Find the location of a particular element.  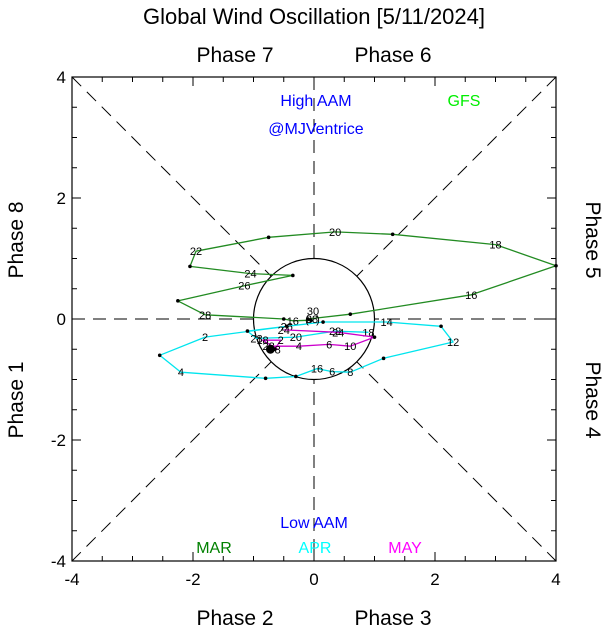

point-label-apr: 28 is located at coordinates (256, 339).